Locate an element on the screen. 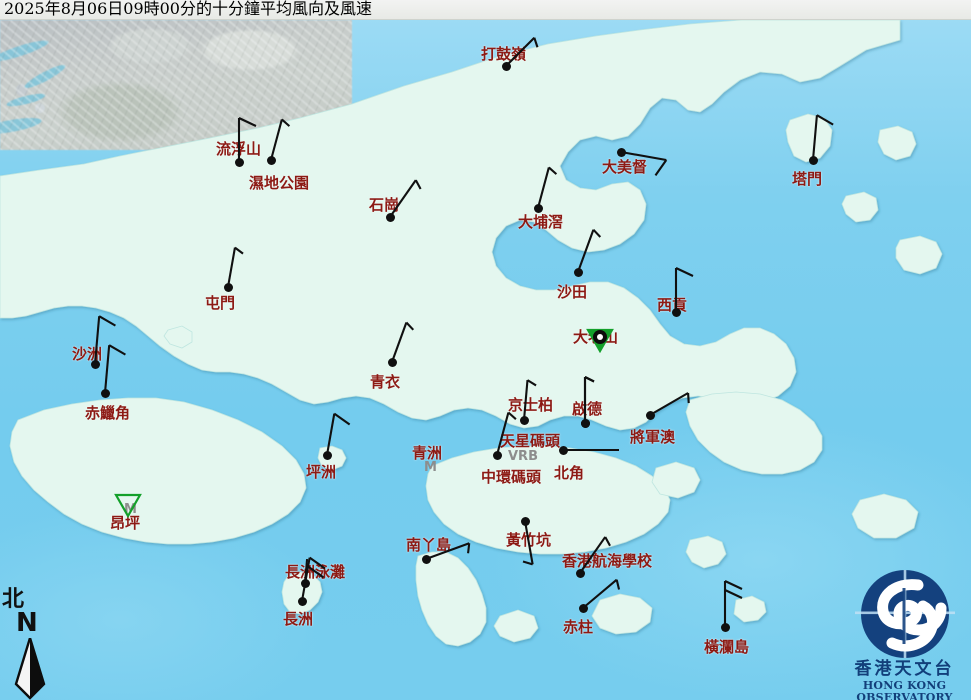  land-islet-waglan is located at coordinates (750, 609).